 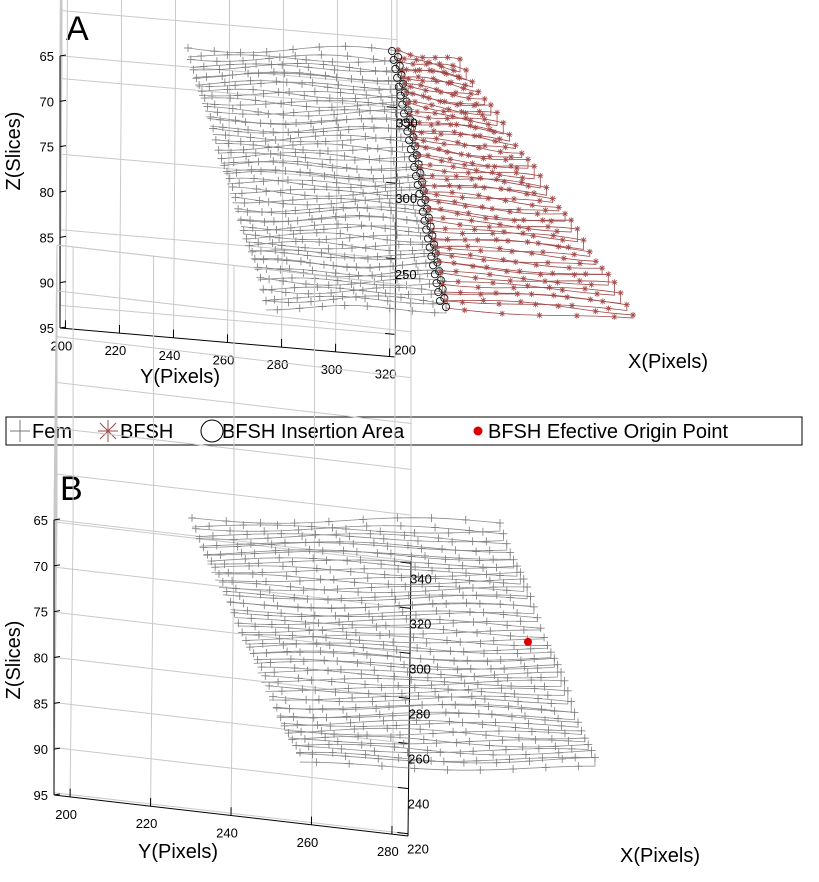 What do you see at coordinates (419, 804) in the screenshot?
I see `panel-b-x-tick-label: 240` at bounding box center [419, 804].